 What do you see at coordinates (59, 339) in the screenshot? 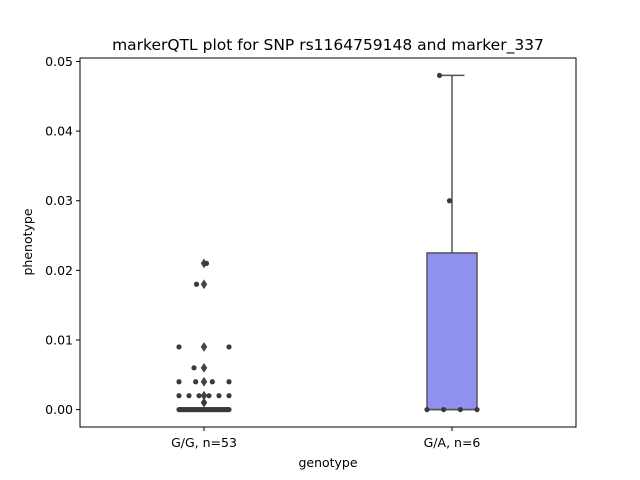
I see `y-tick-label: 0.01` at bounding box center [59, 339].